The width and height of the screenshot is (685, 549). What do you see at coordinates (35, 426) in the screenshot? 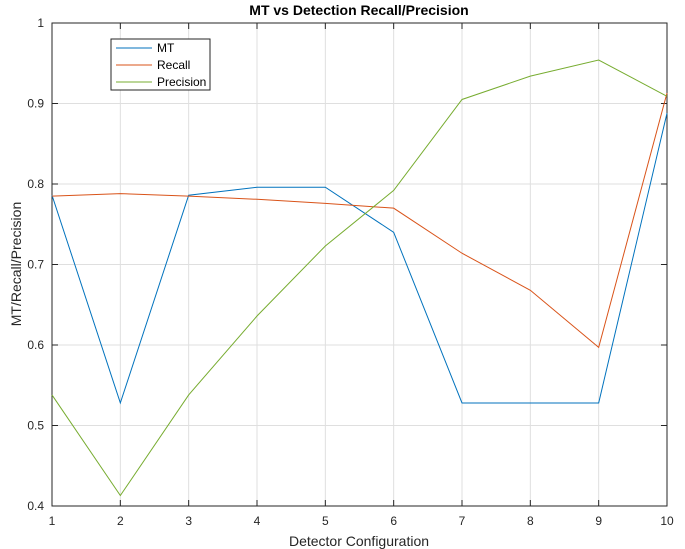
I see `y-tick-label: 0.5` at bounding box center [35, 426].